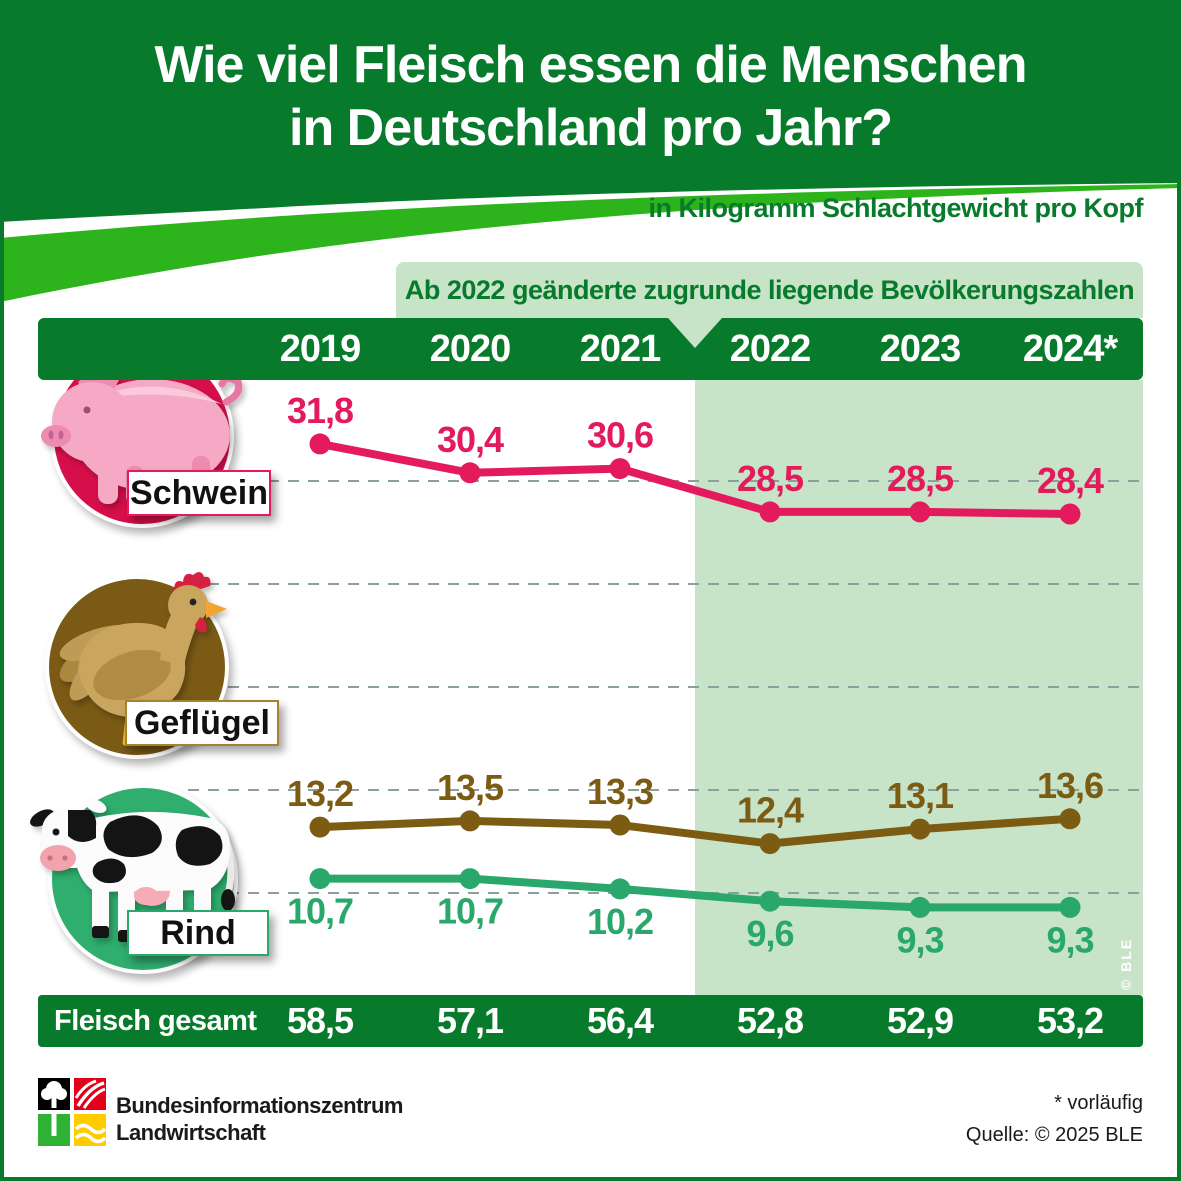 This screenshot has height=1181, width=1181. Describe the element at coordinates (1070, 480) in the screenshot. I see `value-label: 28,4` at that location.